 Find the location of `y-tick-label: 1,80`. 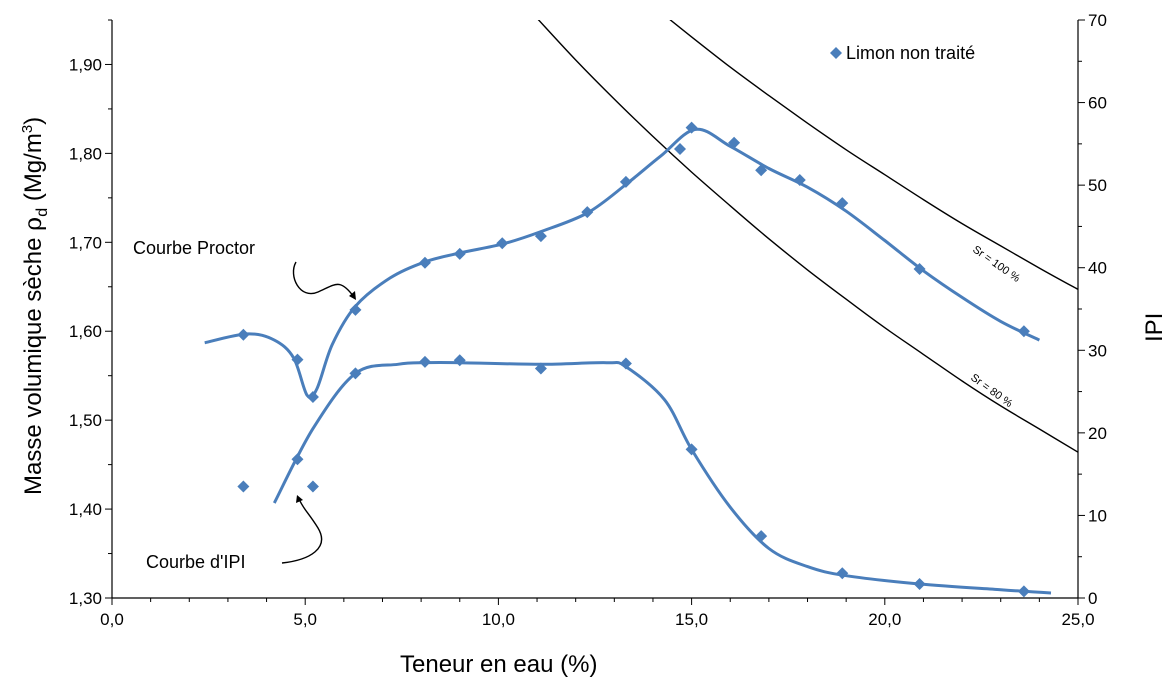

y-tick-label: 1,80 is located at coordinates (85, 153).